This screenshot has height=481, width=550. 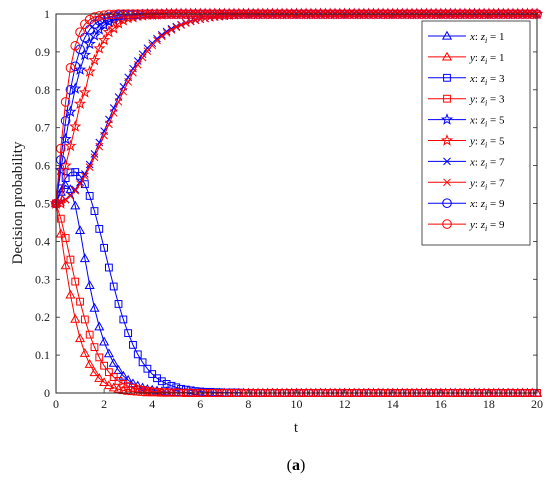 I want to click on y-tick-label: 0.2, so click(x=42, y=317).